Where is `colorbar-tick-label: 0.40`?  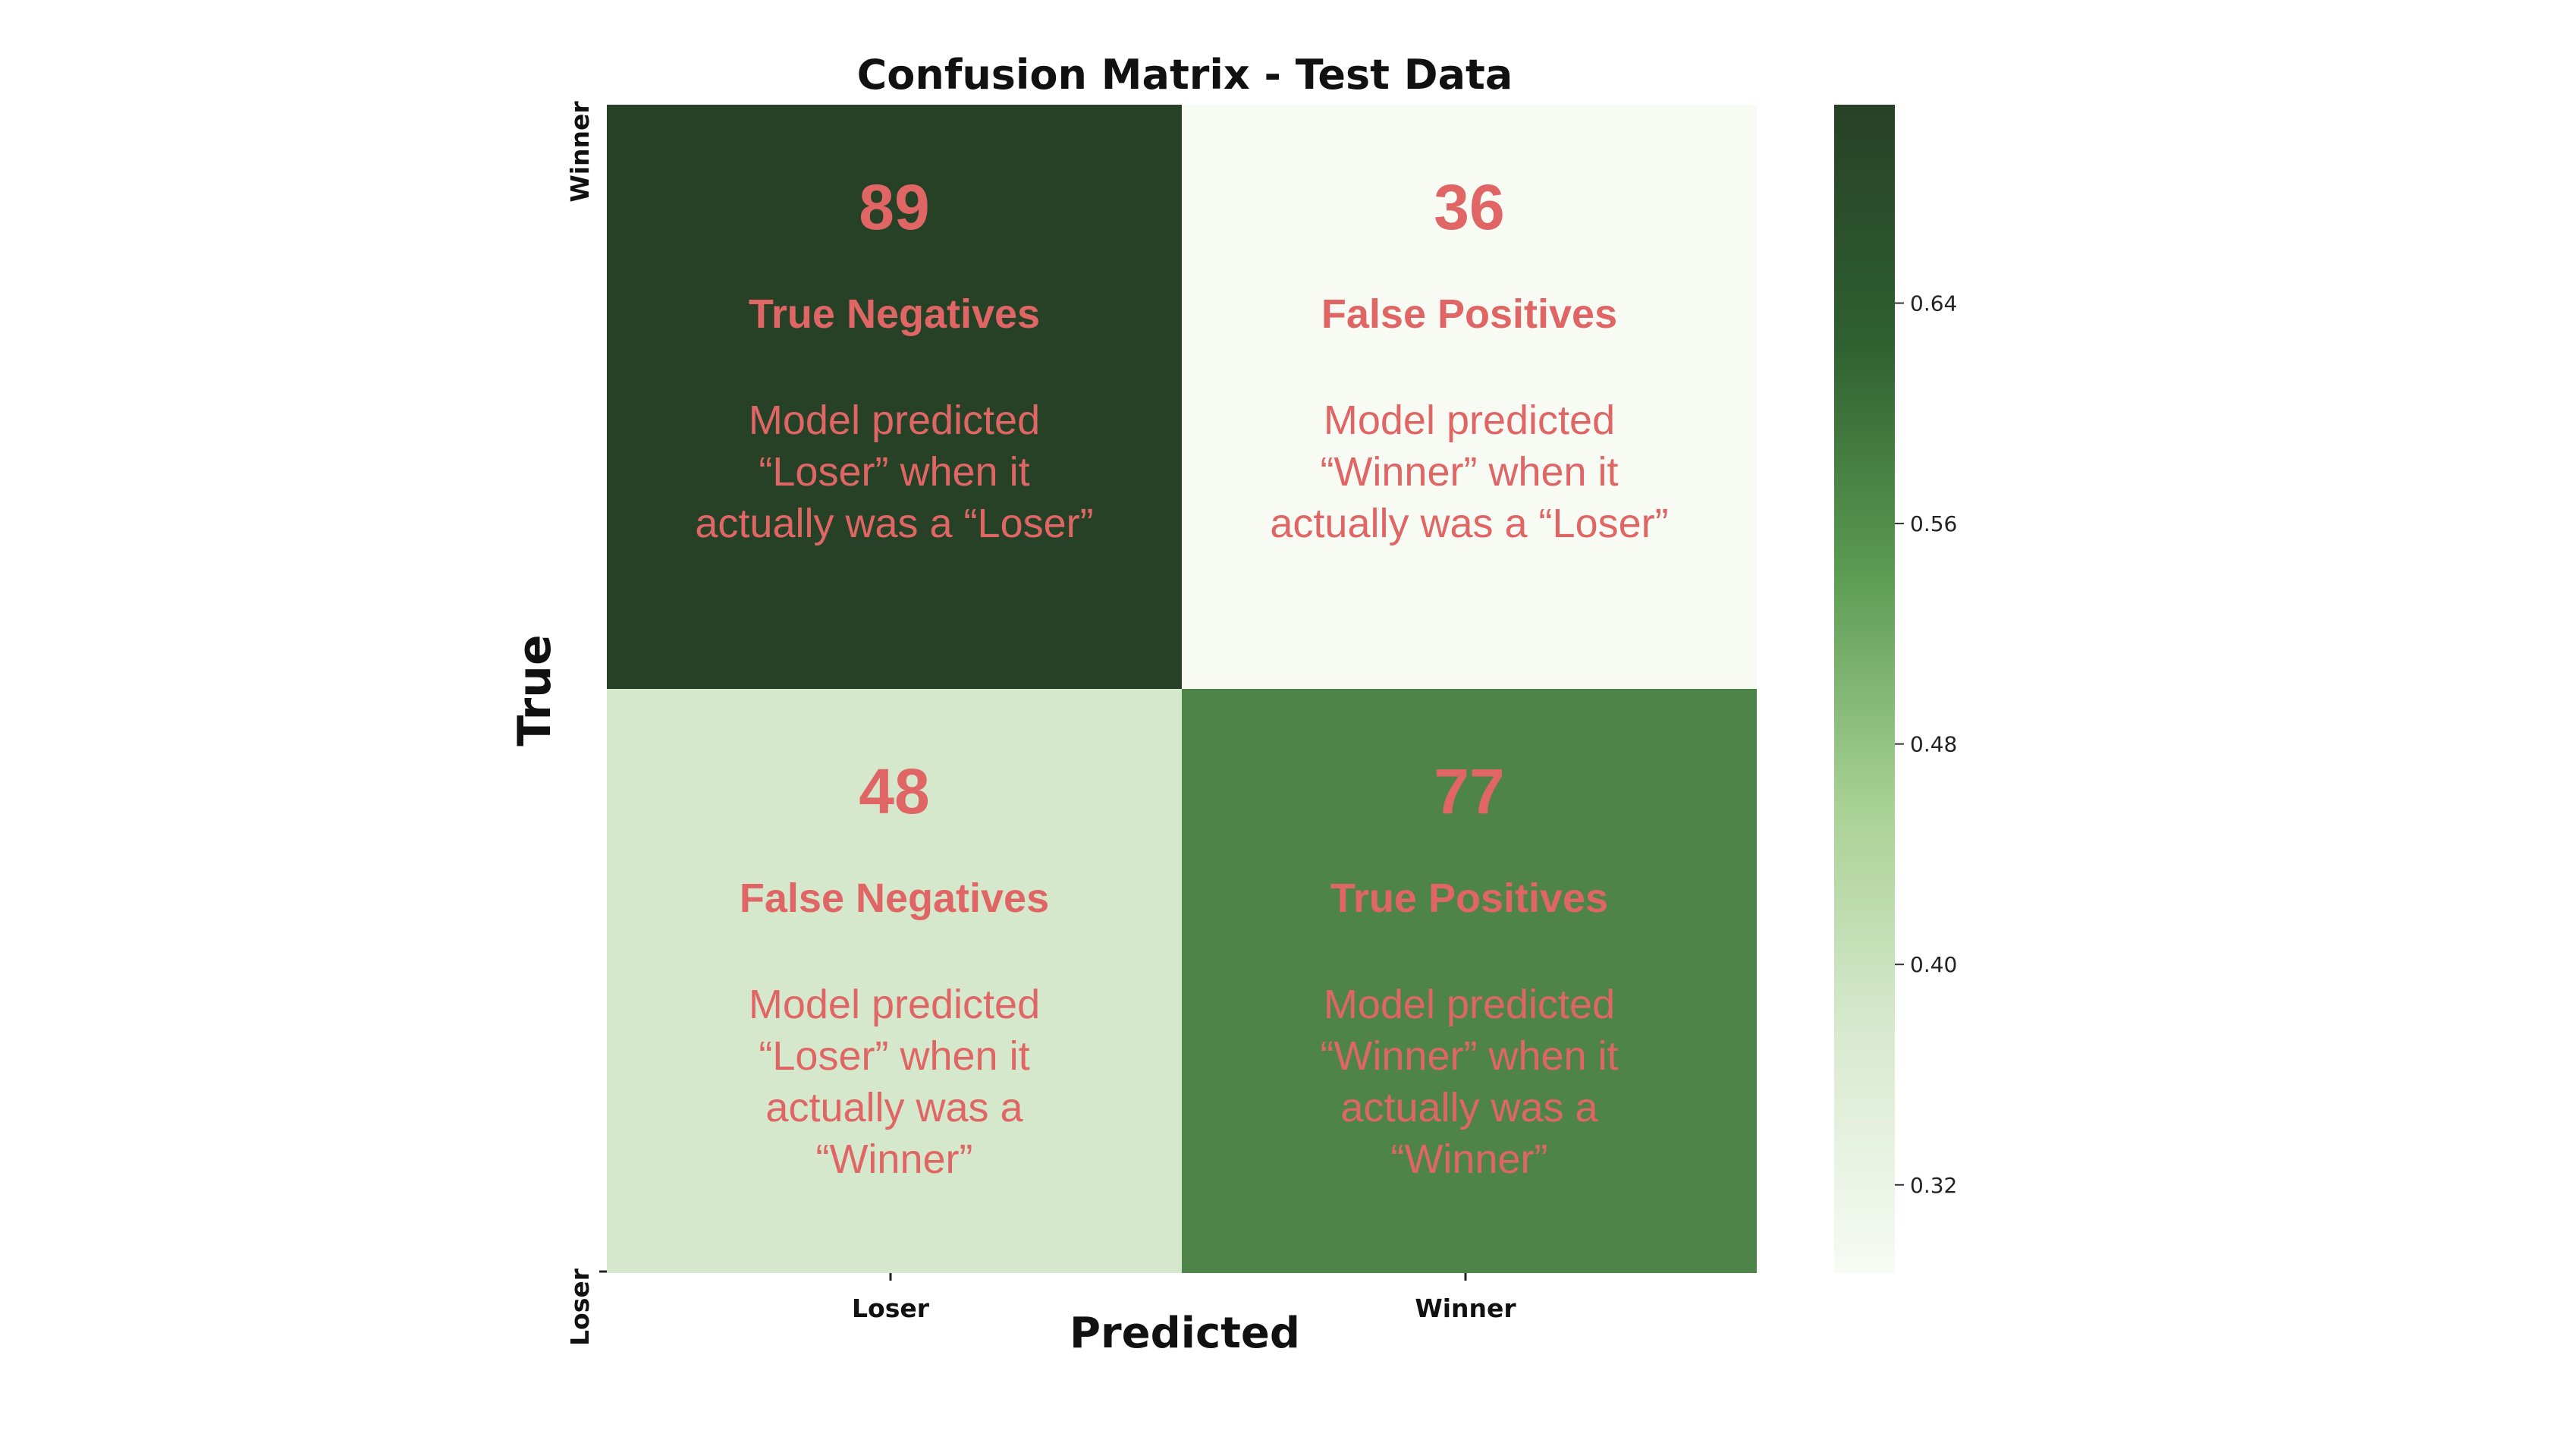
colorbar-tick-label: 0.40 is located at coordinates (1933, 964).